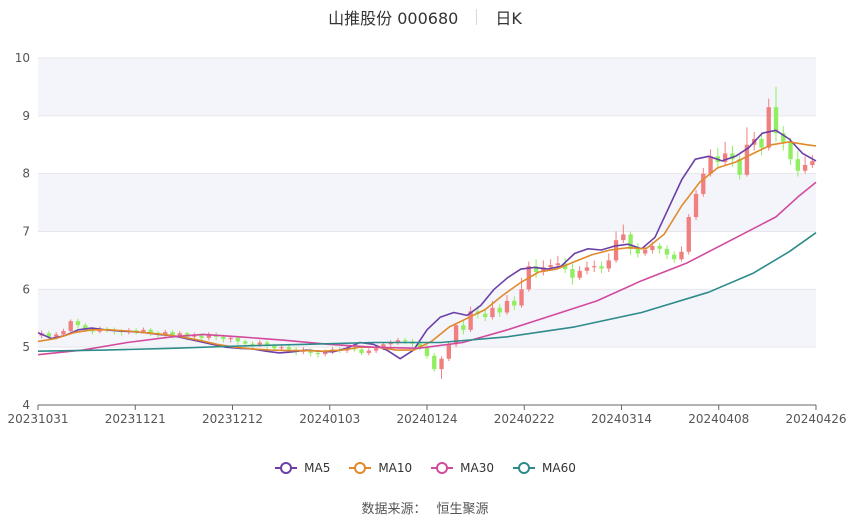  I want to click on data-source: 数据来源： 恒生聚源, so click(425, 507).